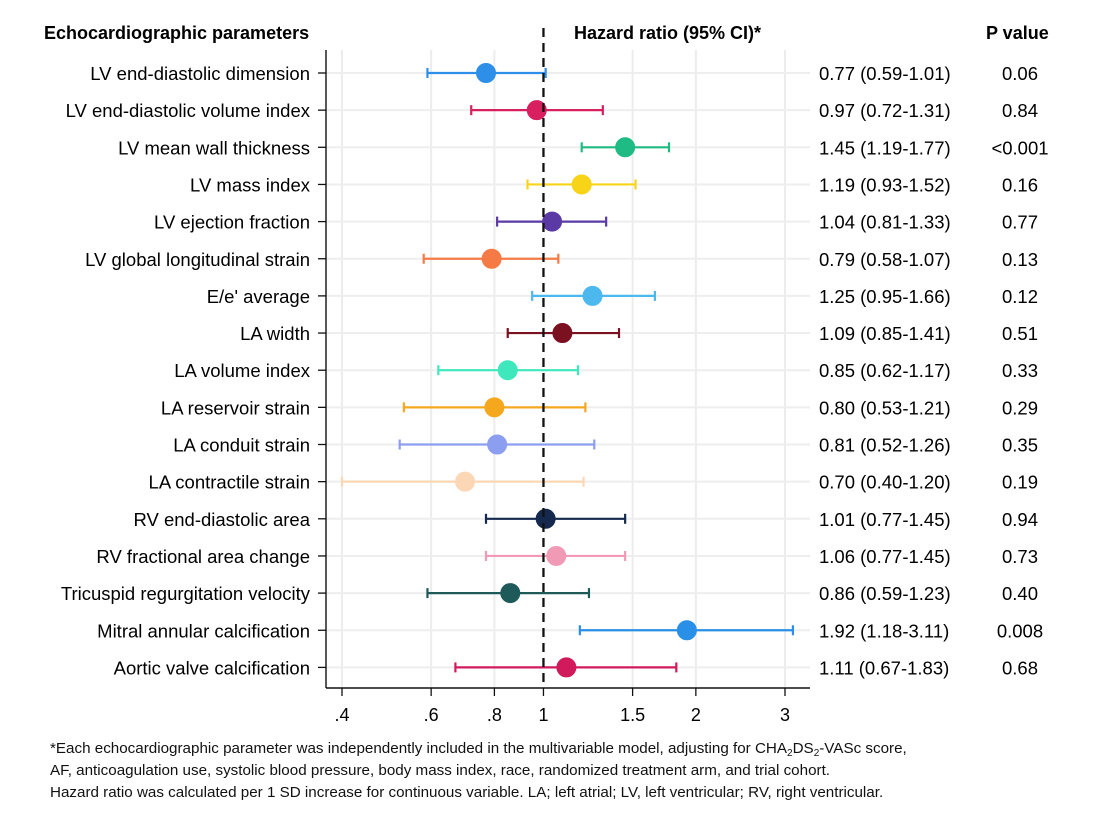  I want to click on hr-ci-text: 1.11 (0.67-1.83), so click(884, 667).